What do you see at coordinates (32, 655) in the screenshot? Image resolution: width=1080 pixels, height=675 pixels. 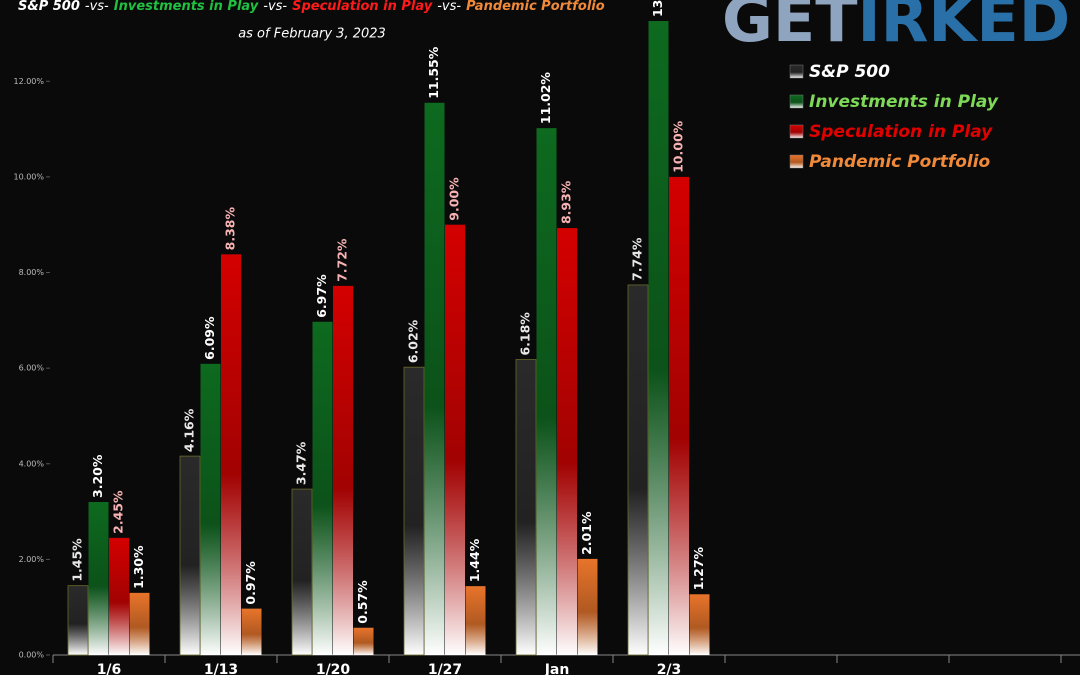 I see `y-tick-label: 0.00%` at bounding box center [32, 655].